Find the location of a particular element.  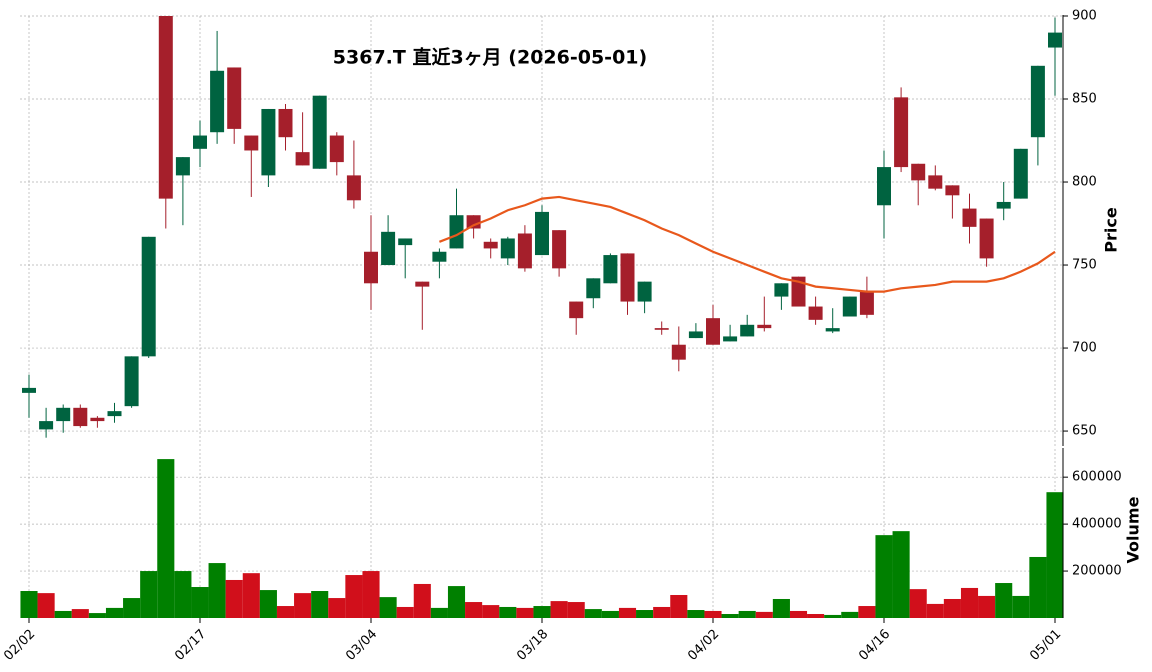

x-tick-label: 03/18 is located at coordinates (532, 645).